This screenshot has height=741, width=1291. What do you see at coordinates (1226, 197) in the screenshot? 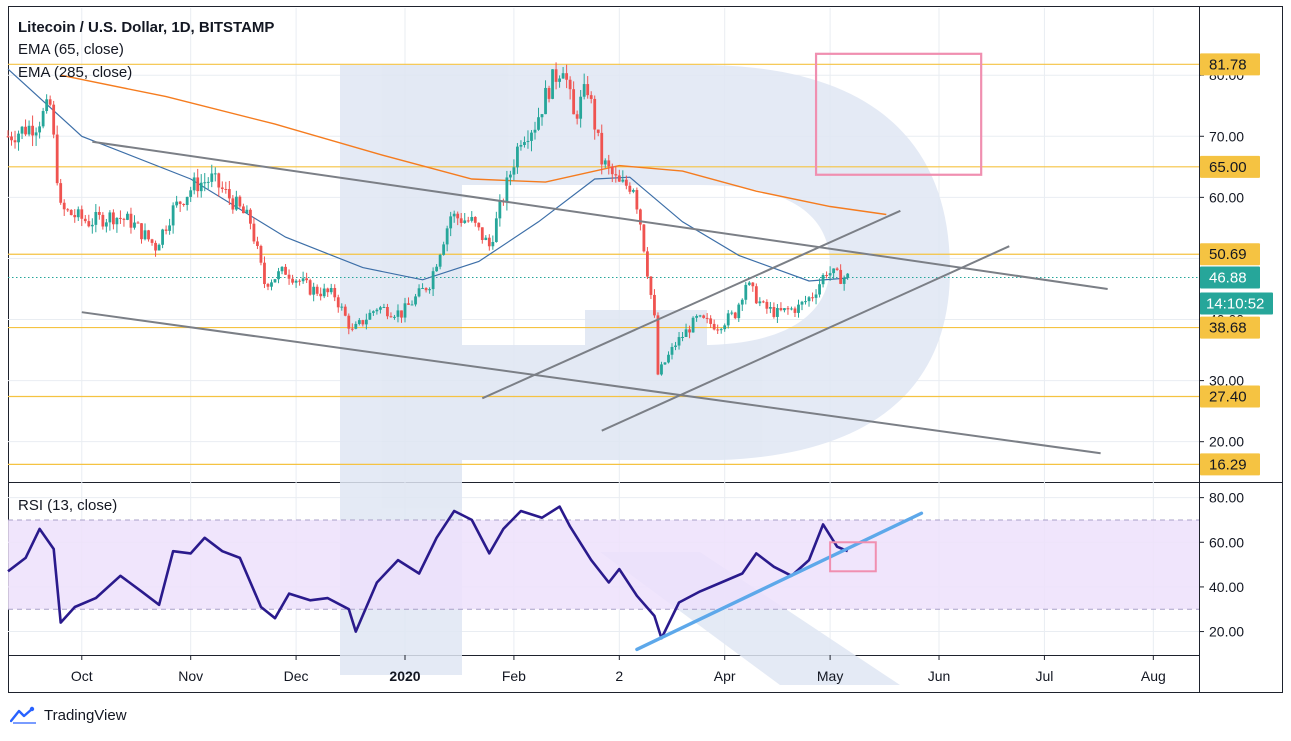
I see `price-tick-label: 60.00` at bounding box center [1226, 197].